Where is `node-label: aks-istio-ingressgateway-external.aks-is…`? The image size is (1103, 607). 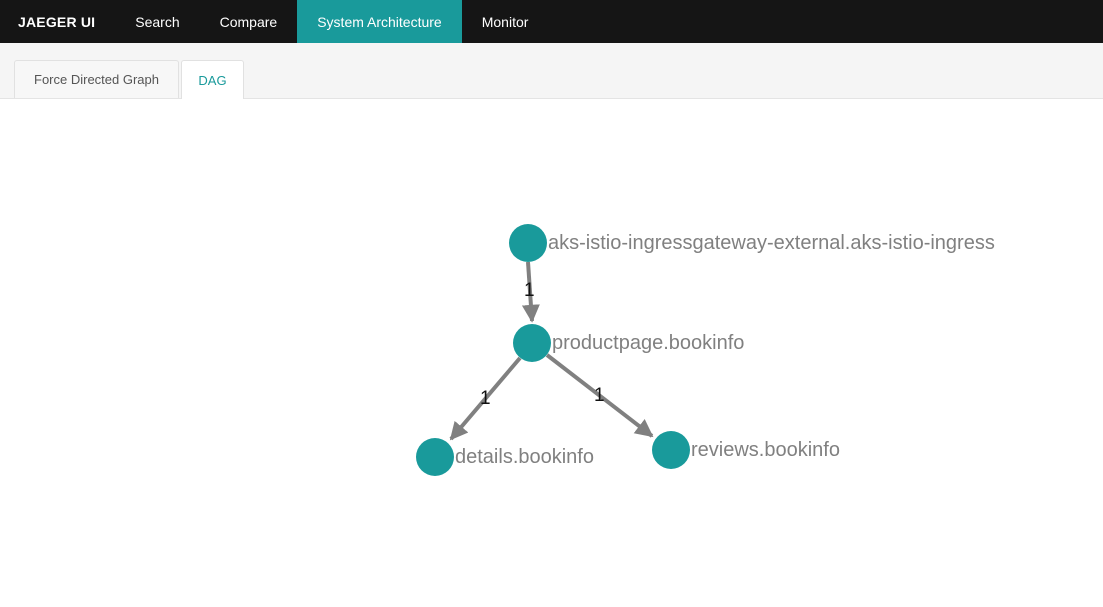 node-label: aks-istio-ingressgateway-external.aks-is… is located at coordinates (771, 243).